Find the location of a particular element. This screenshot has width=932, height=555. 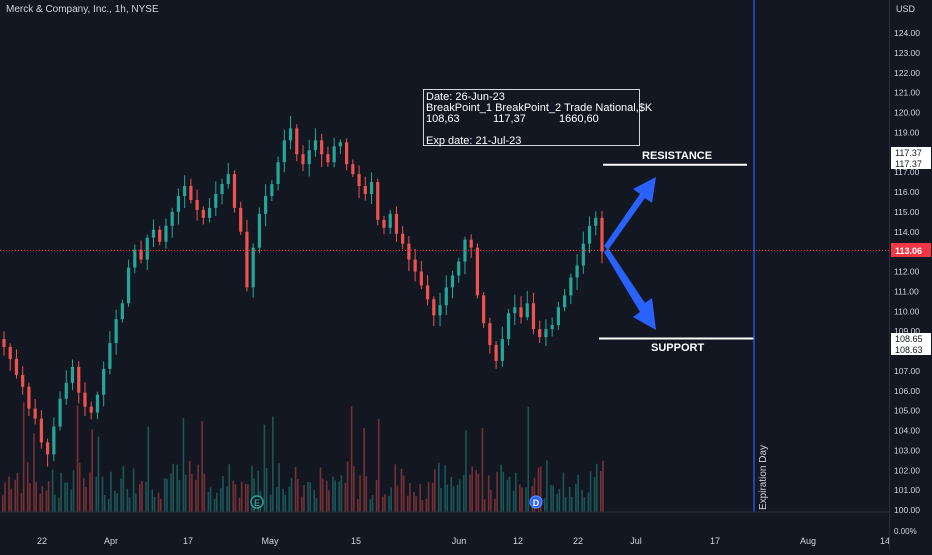

x-axis: 22 Apr 17 May 15 Jun 12 22 Jul 17 Aug 14 is located at coordinates (463, 541).